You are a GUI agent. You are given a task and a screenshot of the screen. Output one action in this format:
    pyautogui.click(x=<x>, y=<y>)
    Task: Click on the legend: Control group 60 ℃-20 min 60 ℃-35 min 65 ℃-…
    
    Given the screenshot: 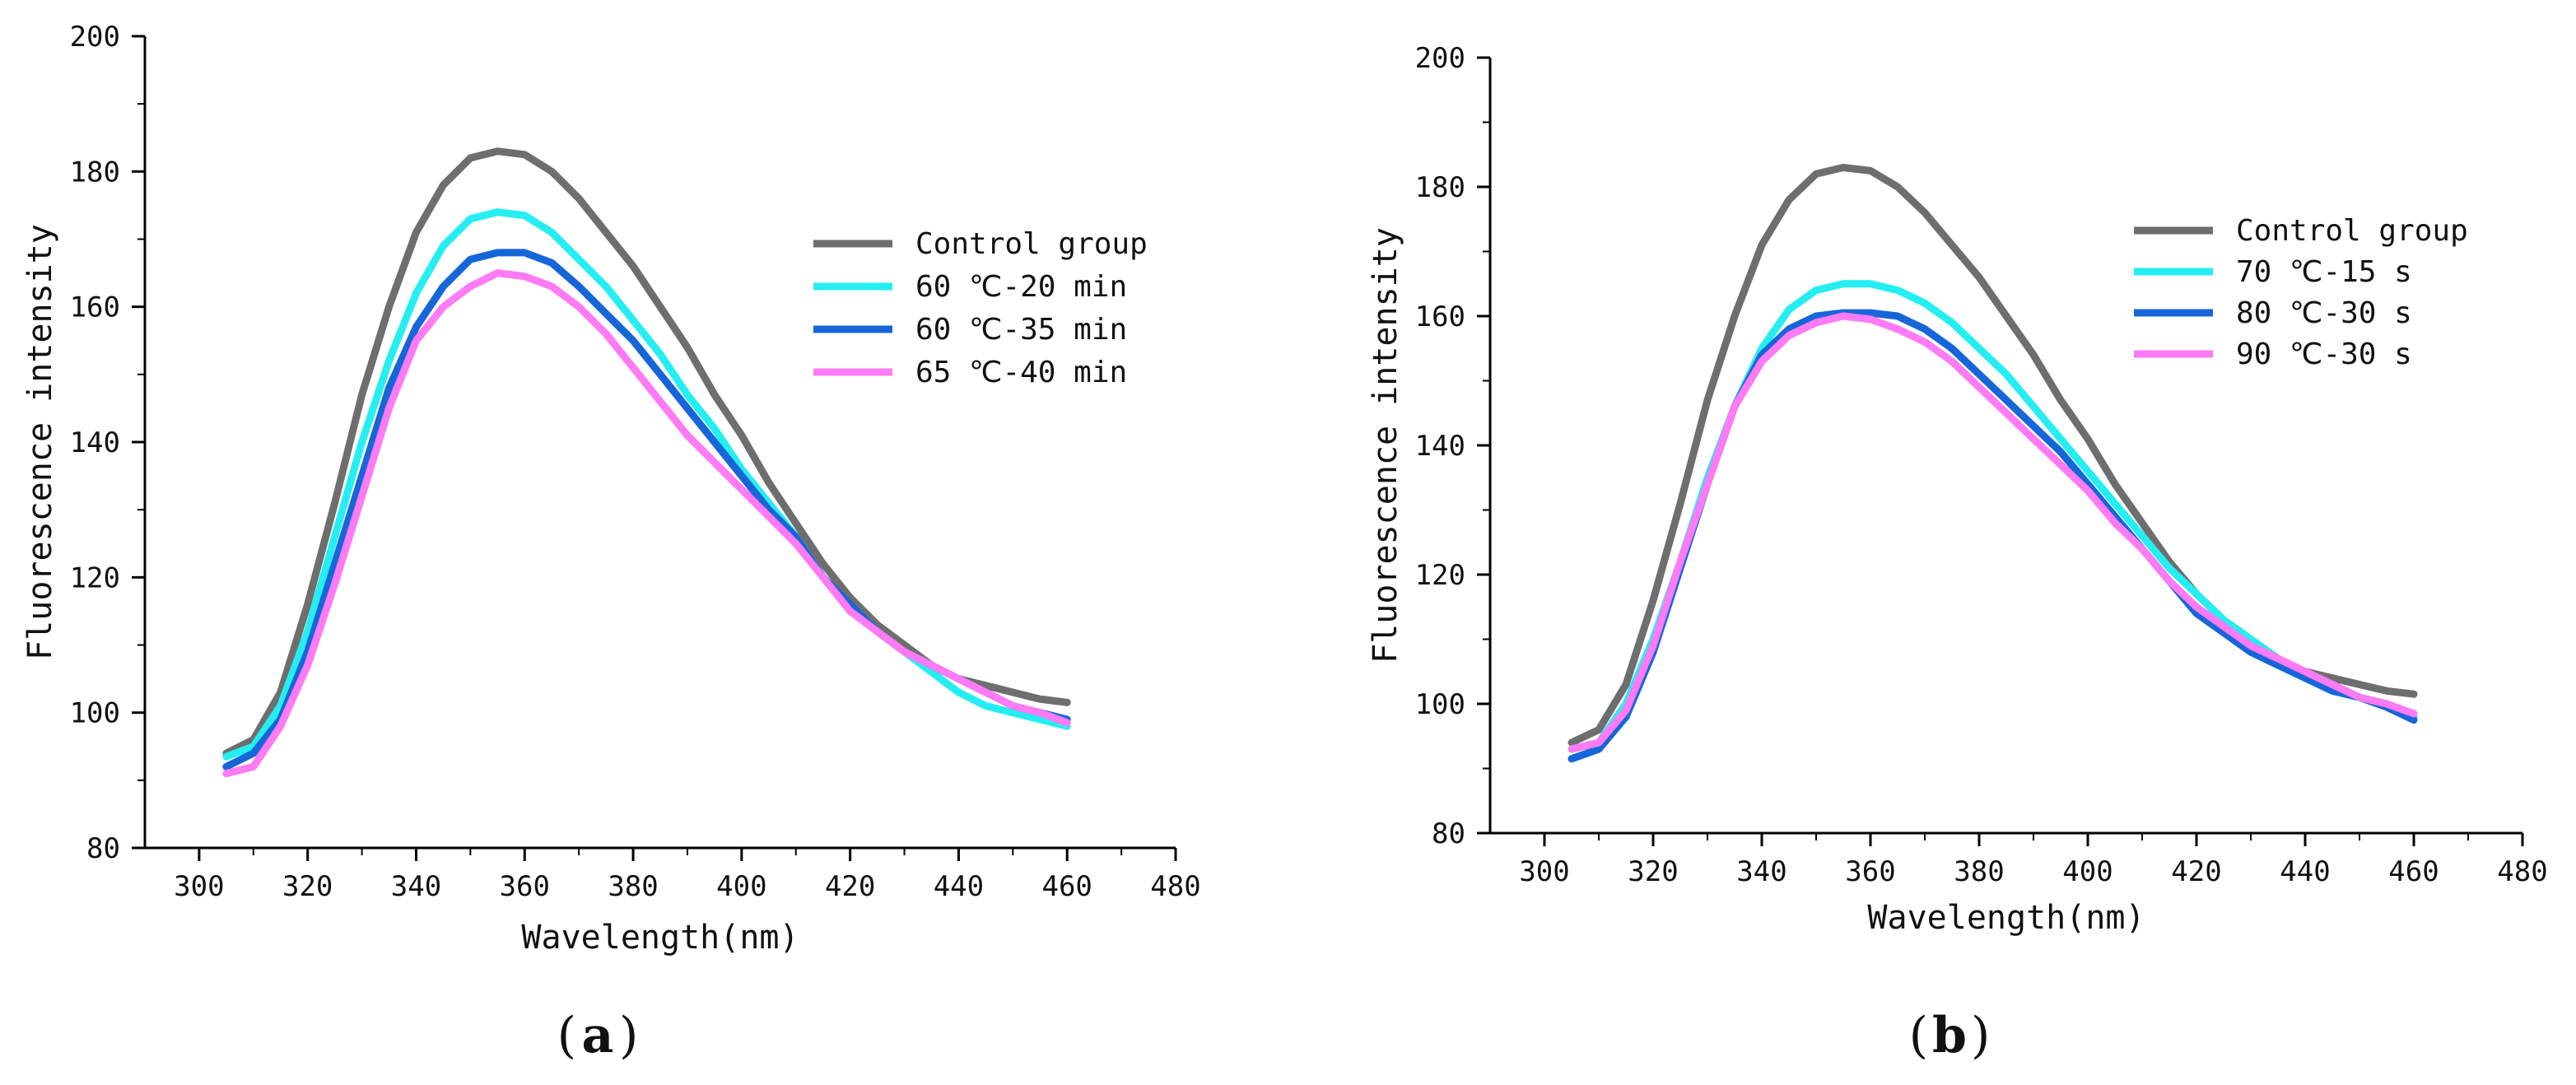 What is the action you would take?
    pyautogui.click(x=980, y=308)
    